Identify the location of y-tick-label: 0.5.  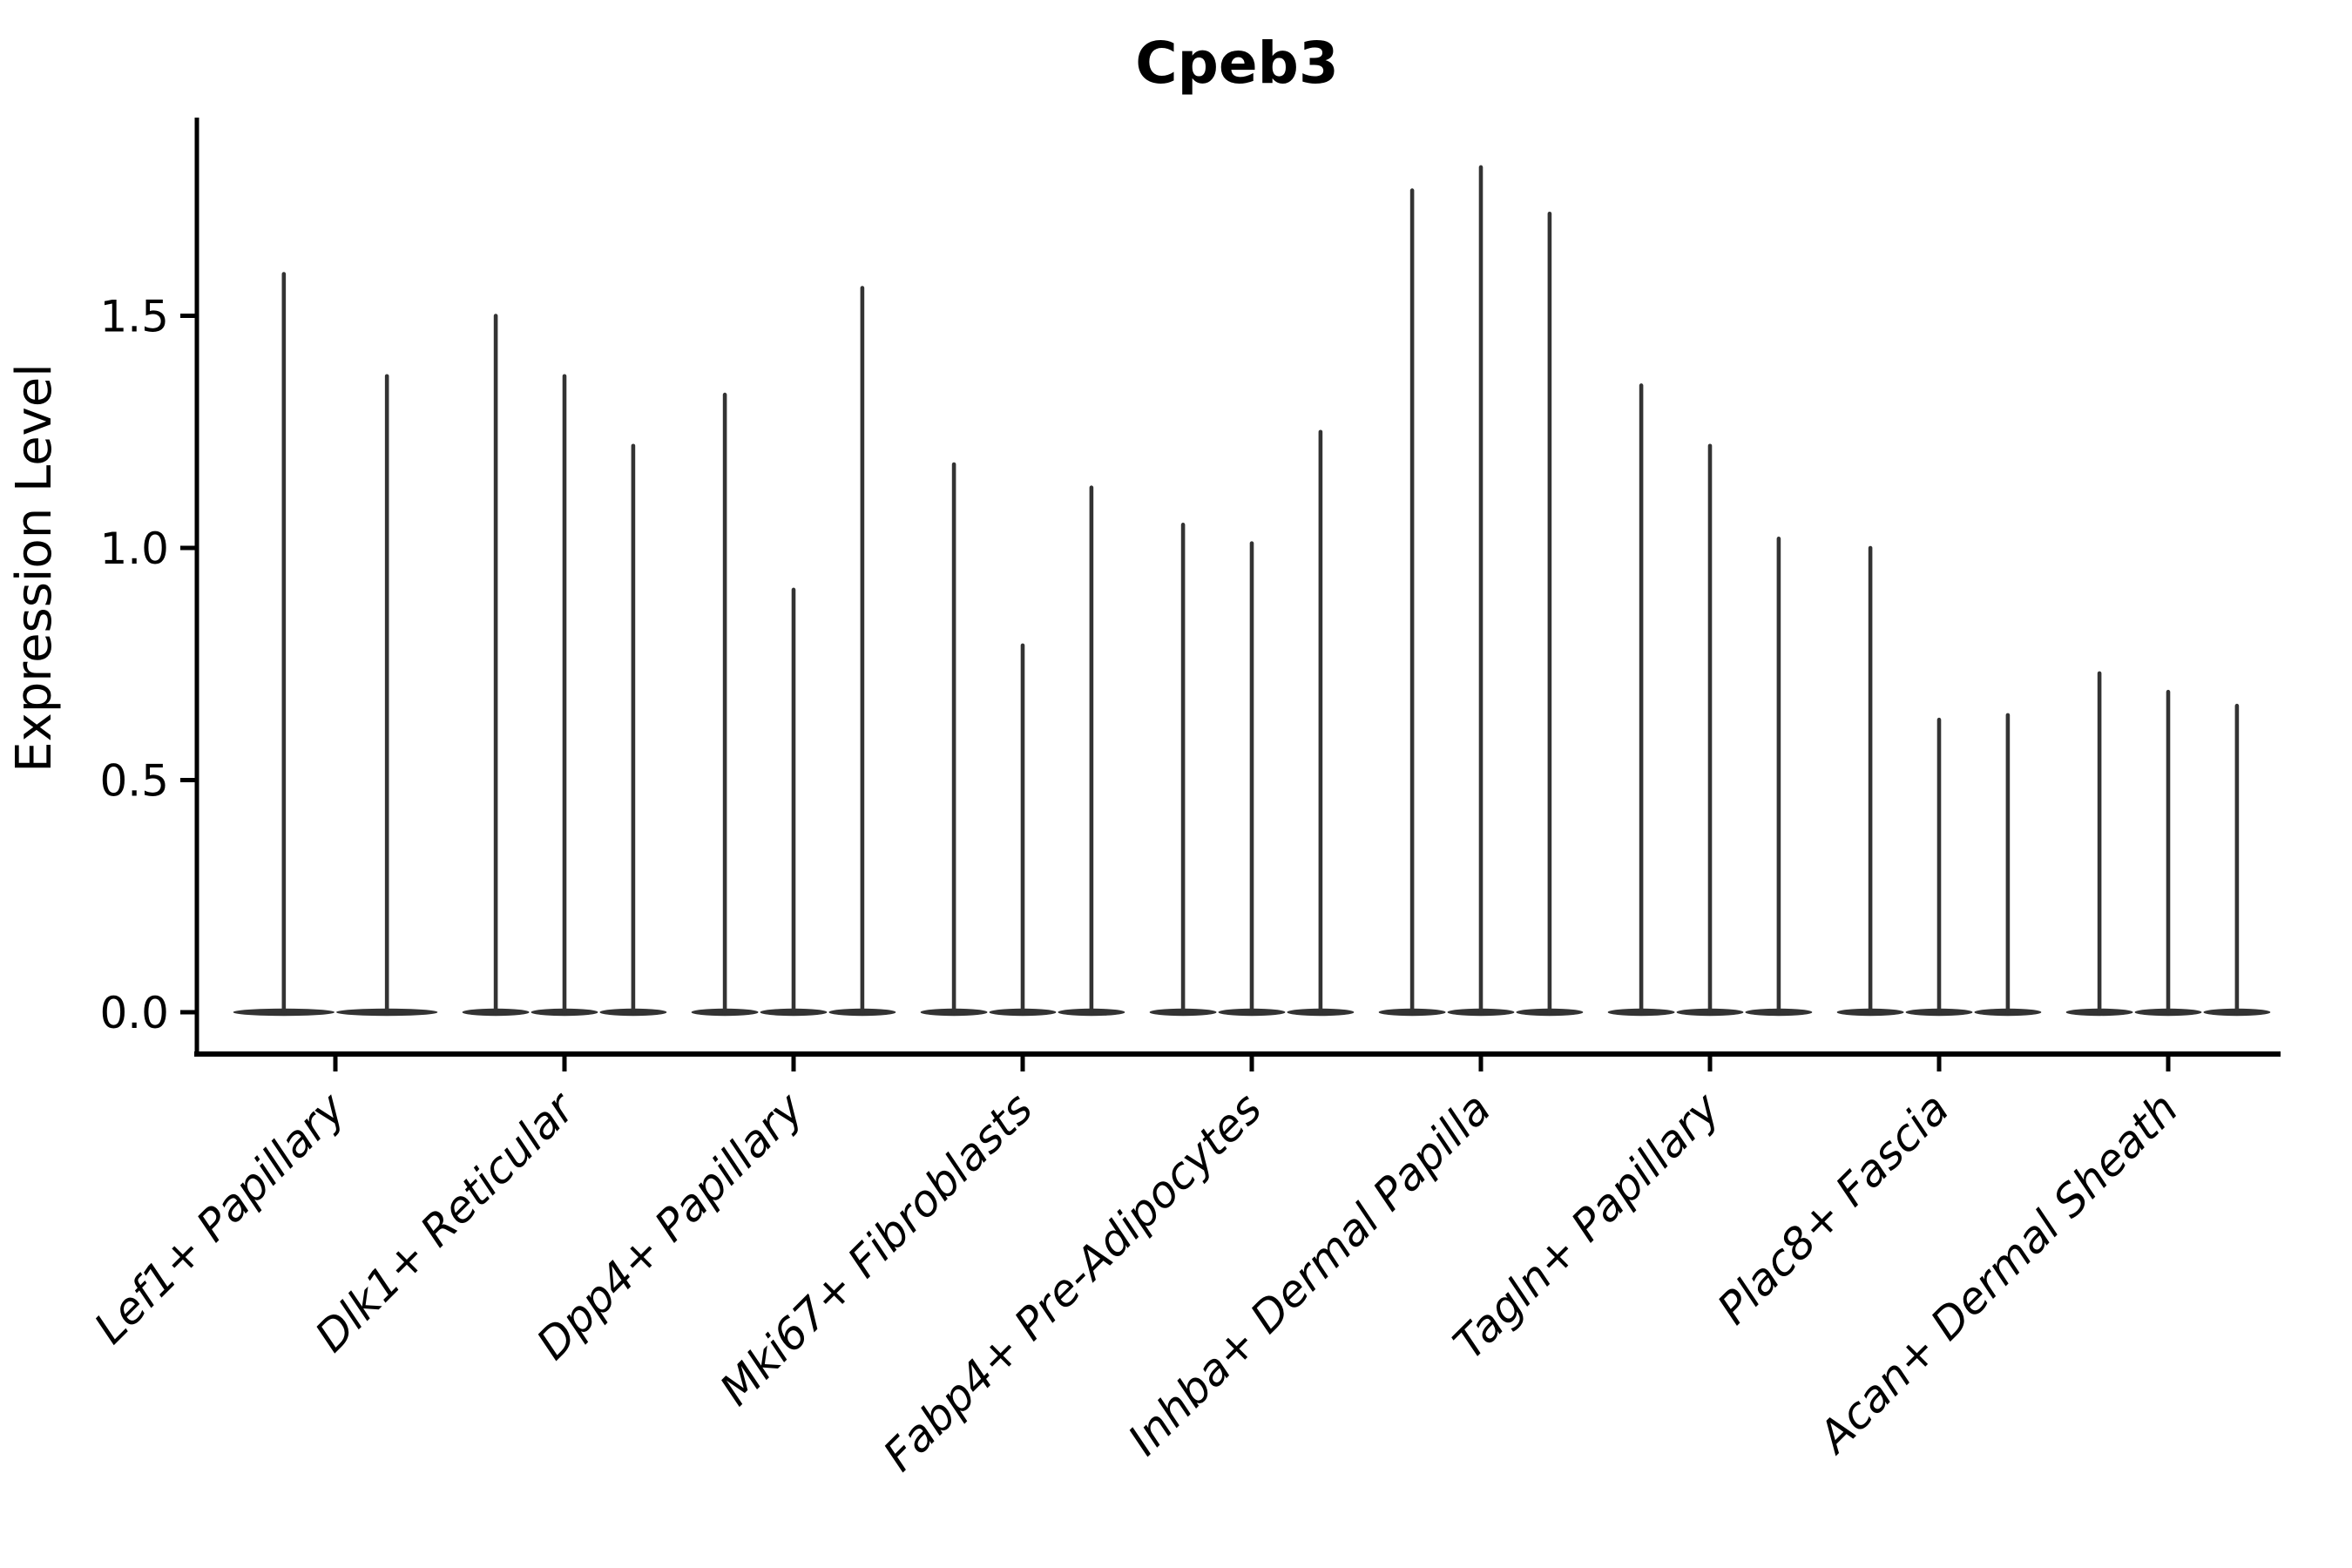
(134, 781).